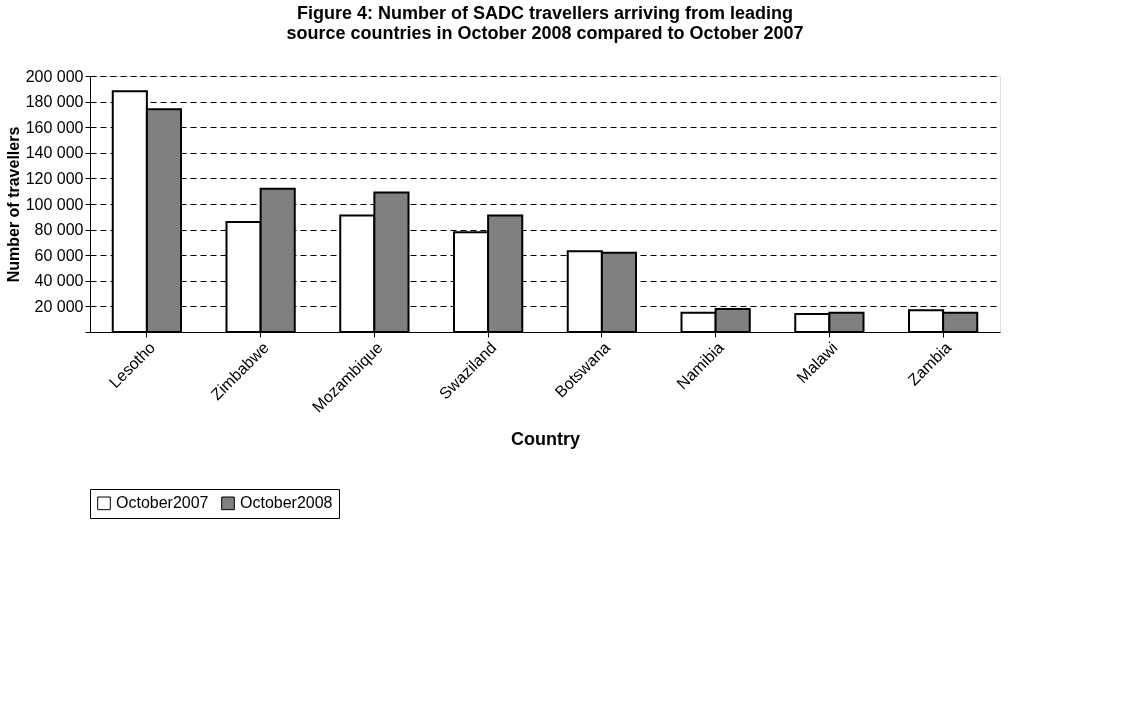 The height and width of the screenshot is (704, 1143). Describe the element at coordinates (54, 204) in the screenshot. I see `y-tick-label: 100 000` at that location.